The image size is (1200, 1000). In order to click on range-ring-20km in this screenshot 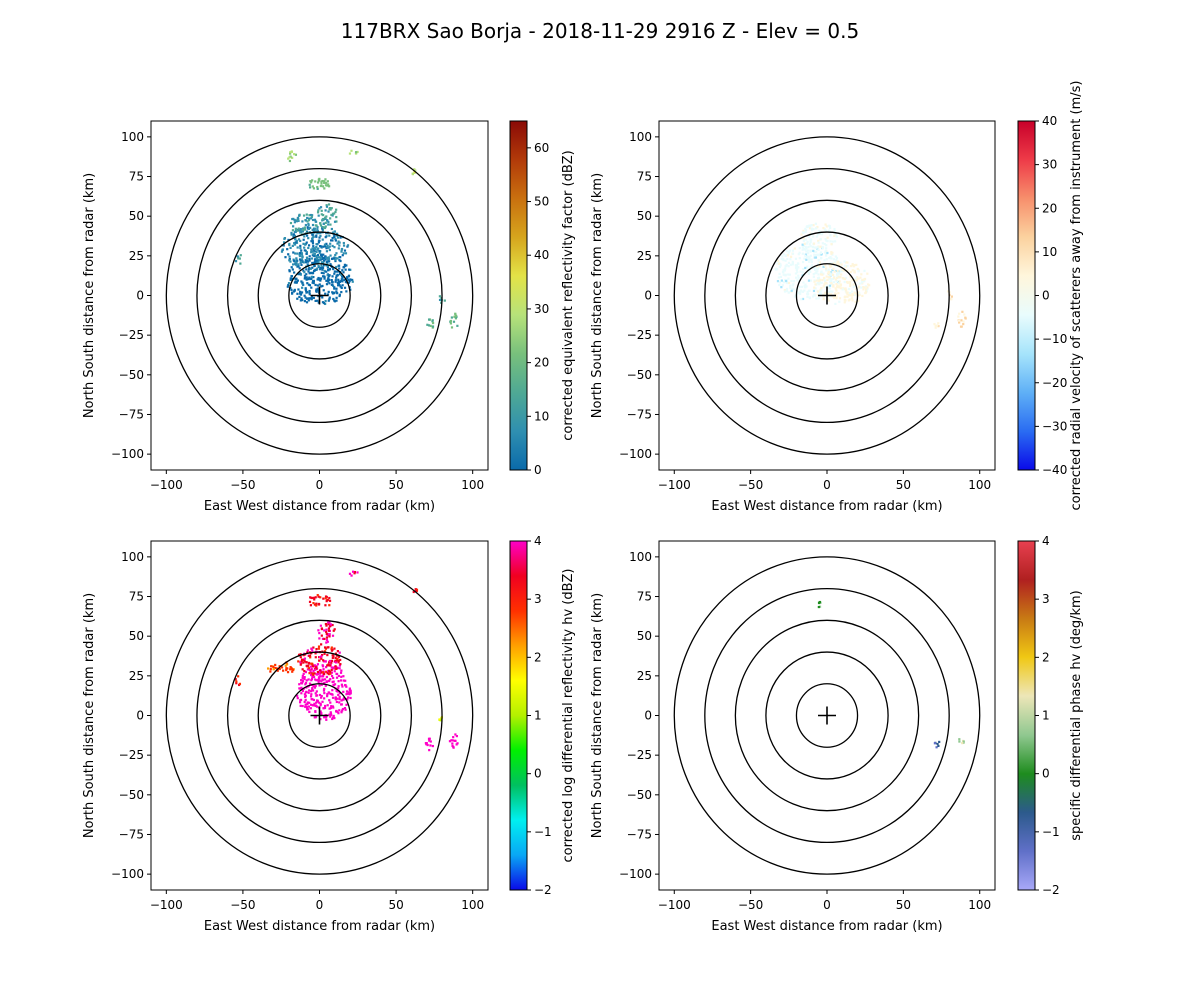, I will do `click(827, 715)`.